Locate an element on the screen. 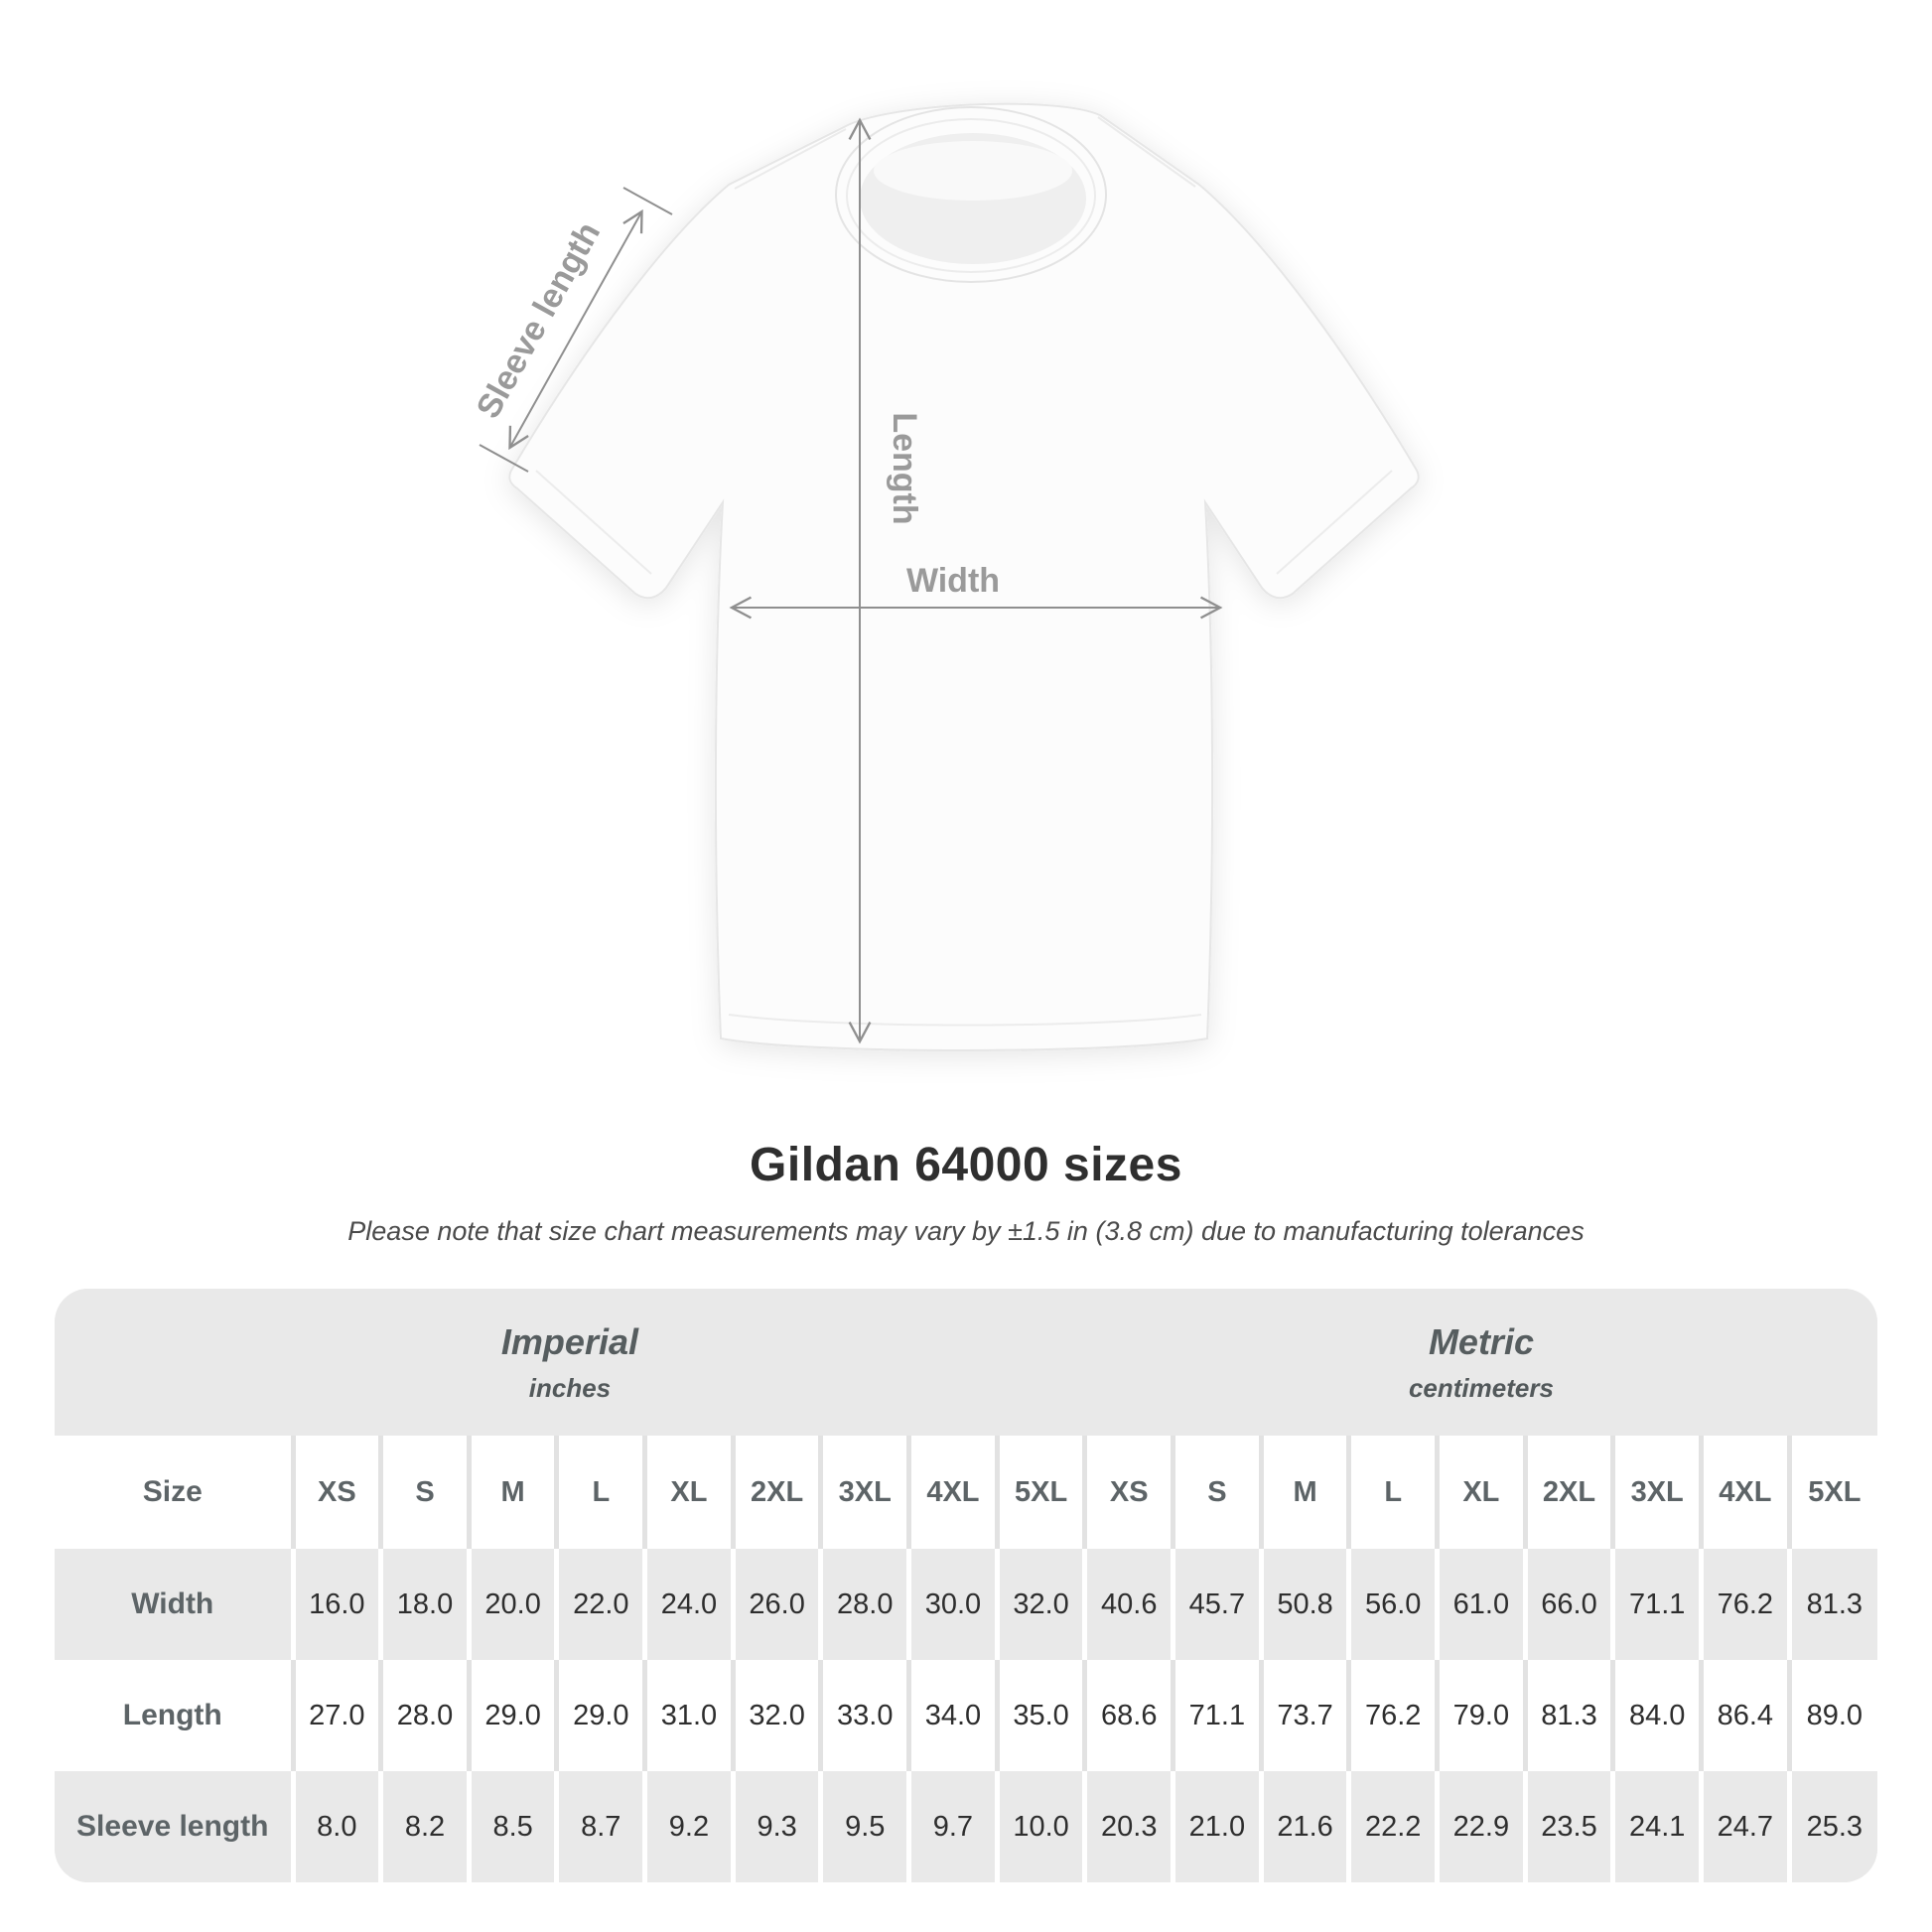 The height and width of the screenshot is (1932, 1932). value-cell: 20.3 is located at coordinates (1127, 1827).